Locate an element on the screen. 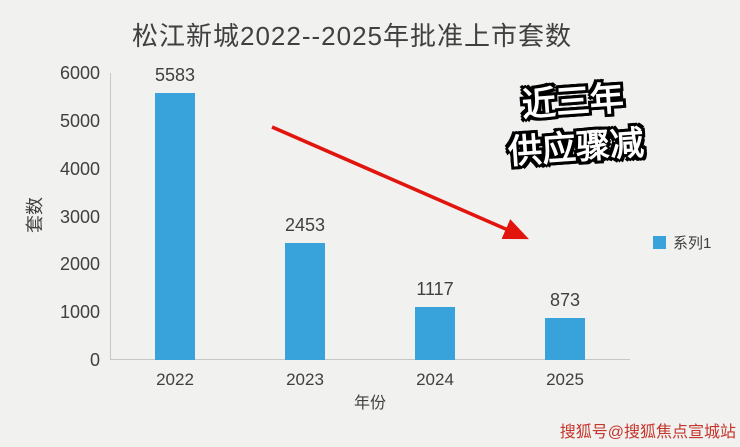  chart-bar-2022 is located at coordinates (175, 226).